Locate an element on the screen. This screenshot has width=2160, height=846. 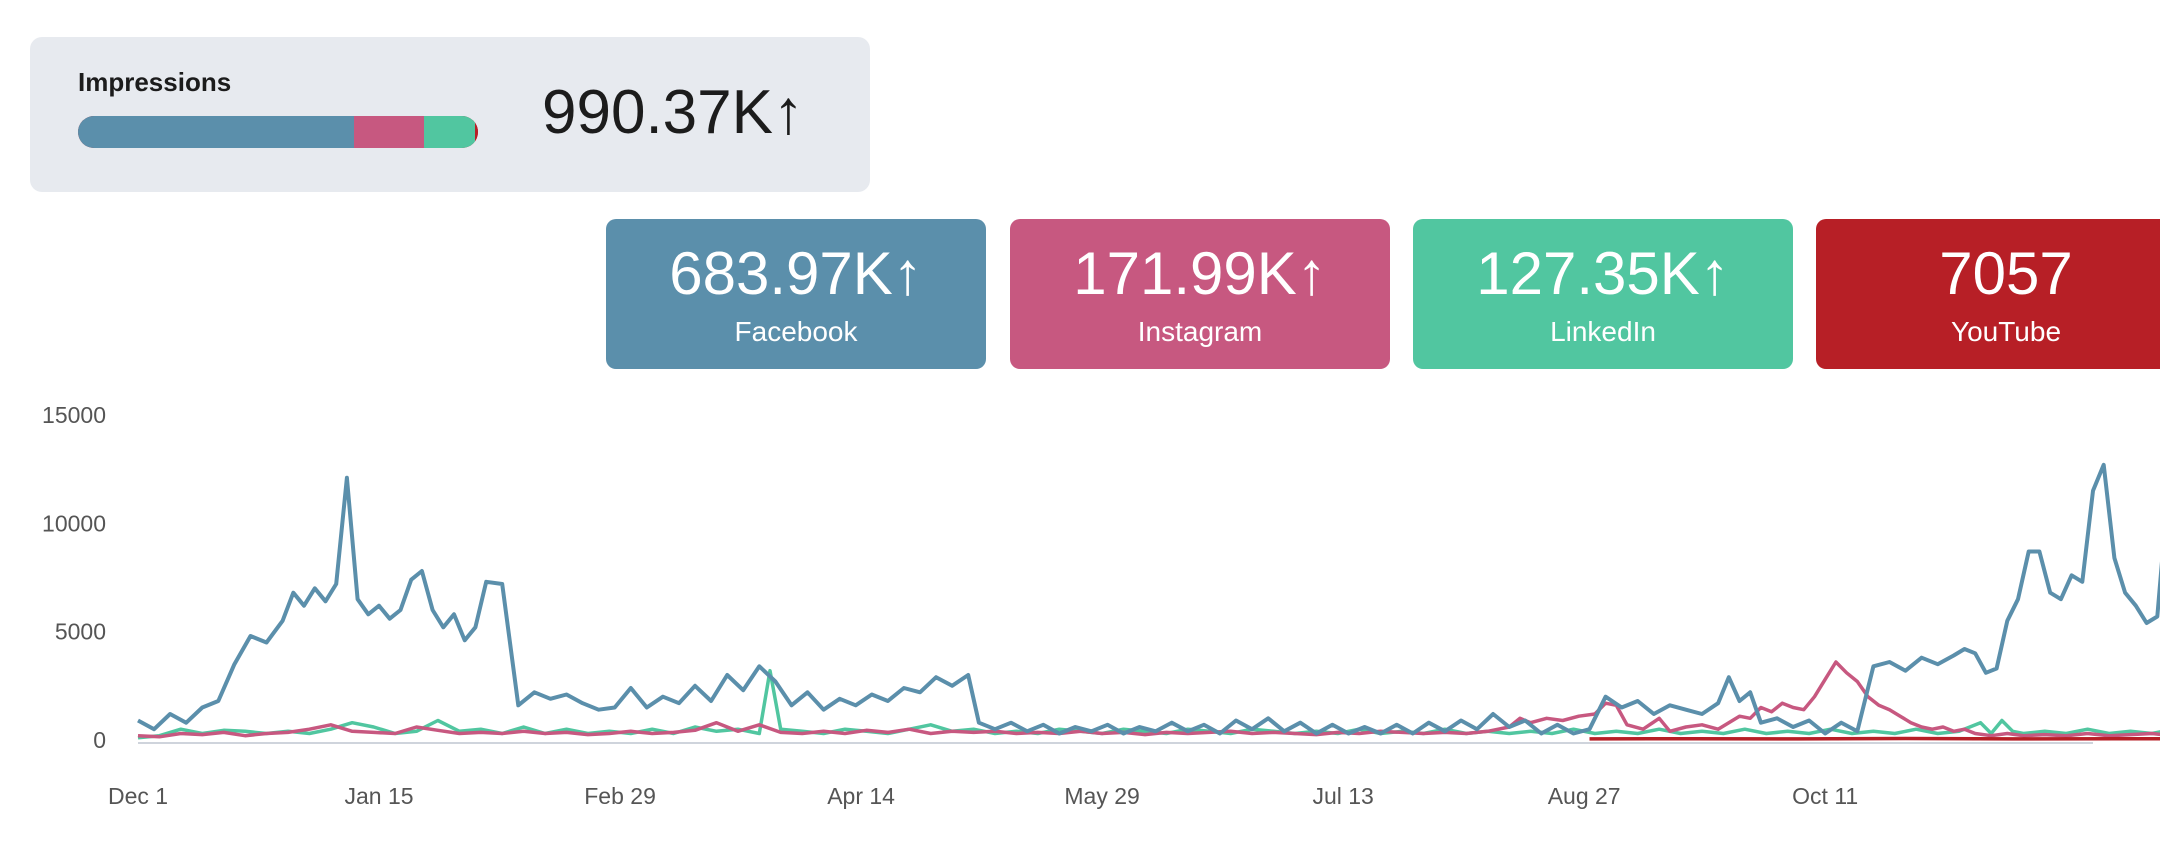
series-line-youtube is located at coordinates (1874, 738).